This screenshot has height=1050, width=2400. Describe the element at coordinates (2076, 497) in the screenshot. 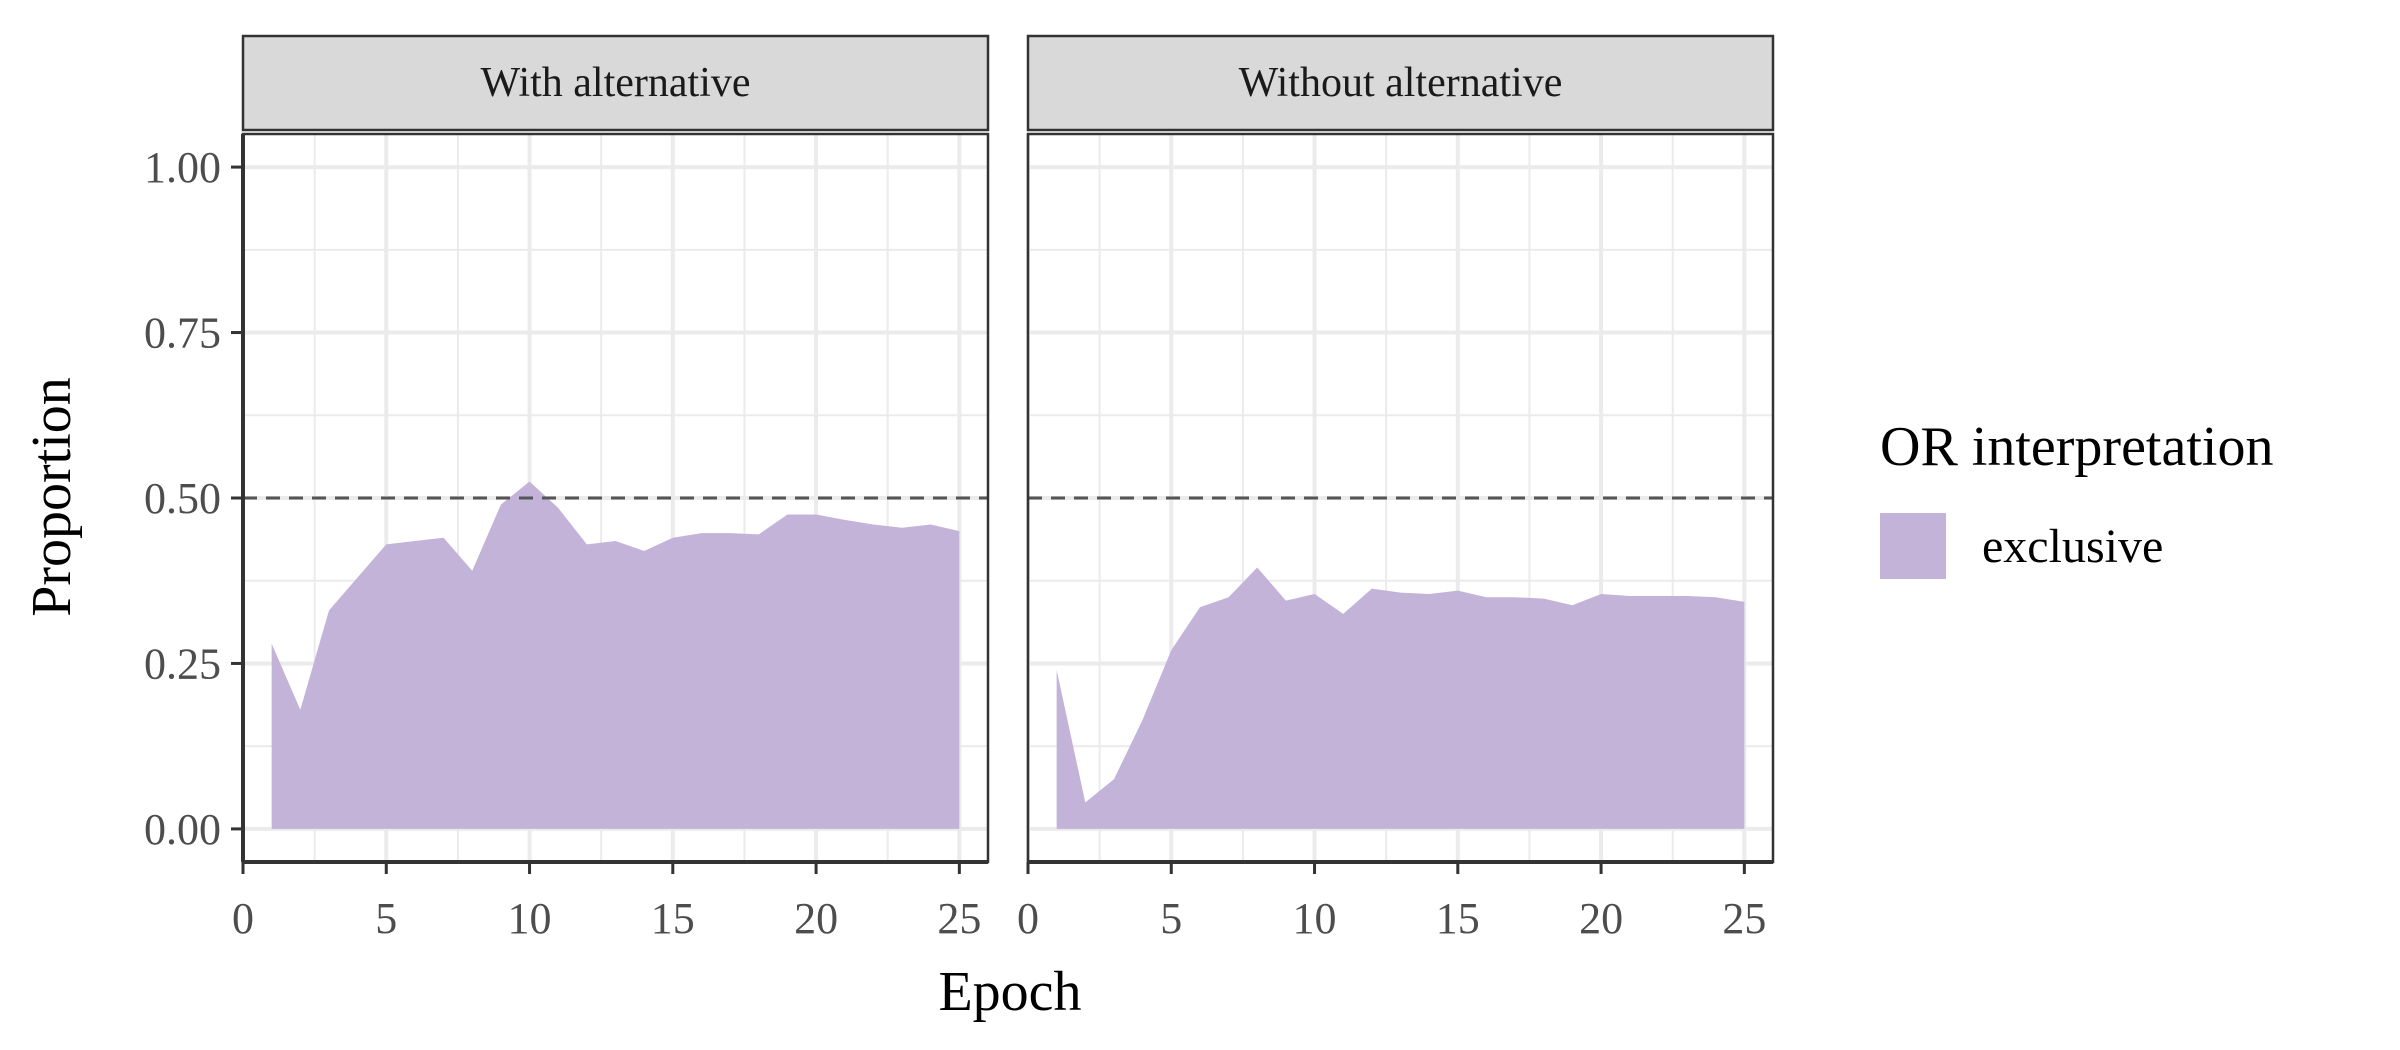

I see `legend: OR interpretation exclusive` at that location.